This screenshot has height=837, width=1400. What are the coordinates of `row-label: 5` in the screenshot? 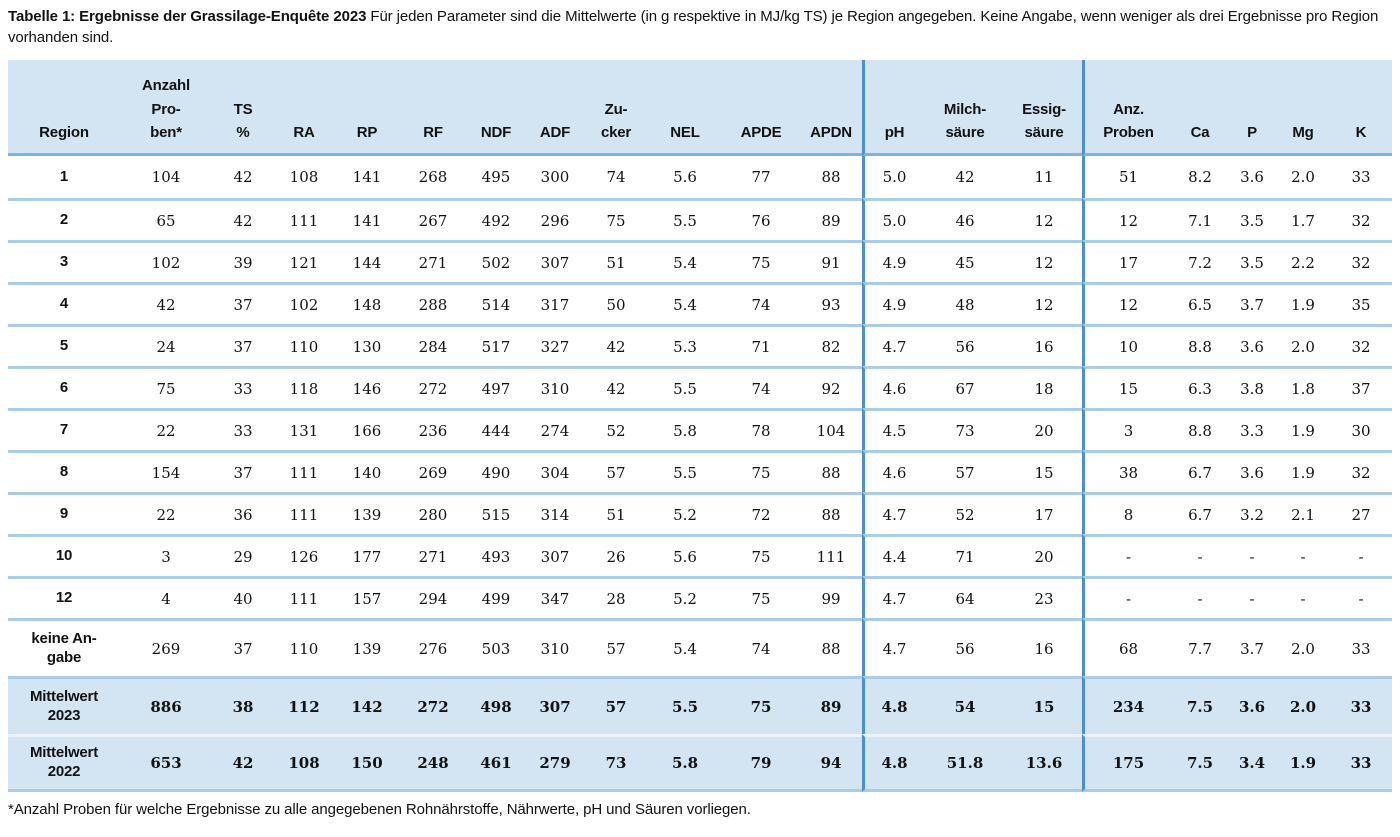 It's located at (64, 345).